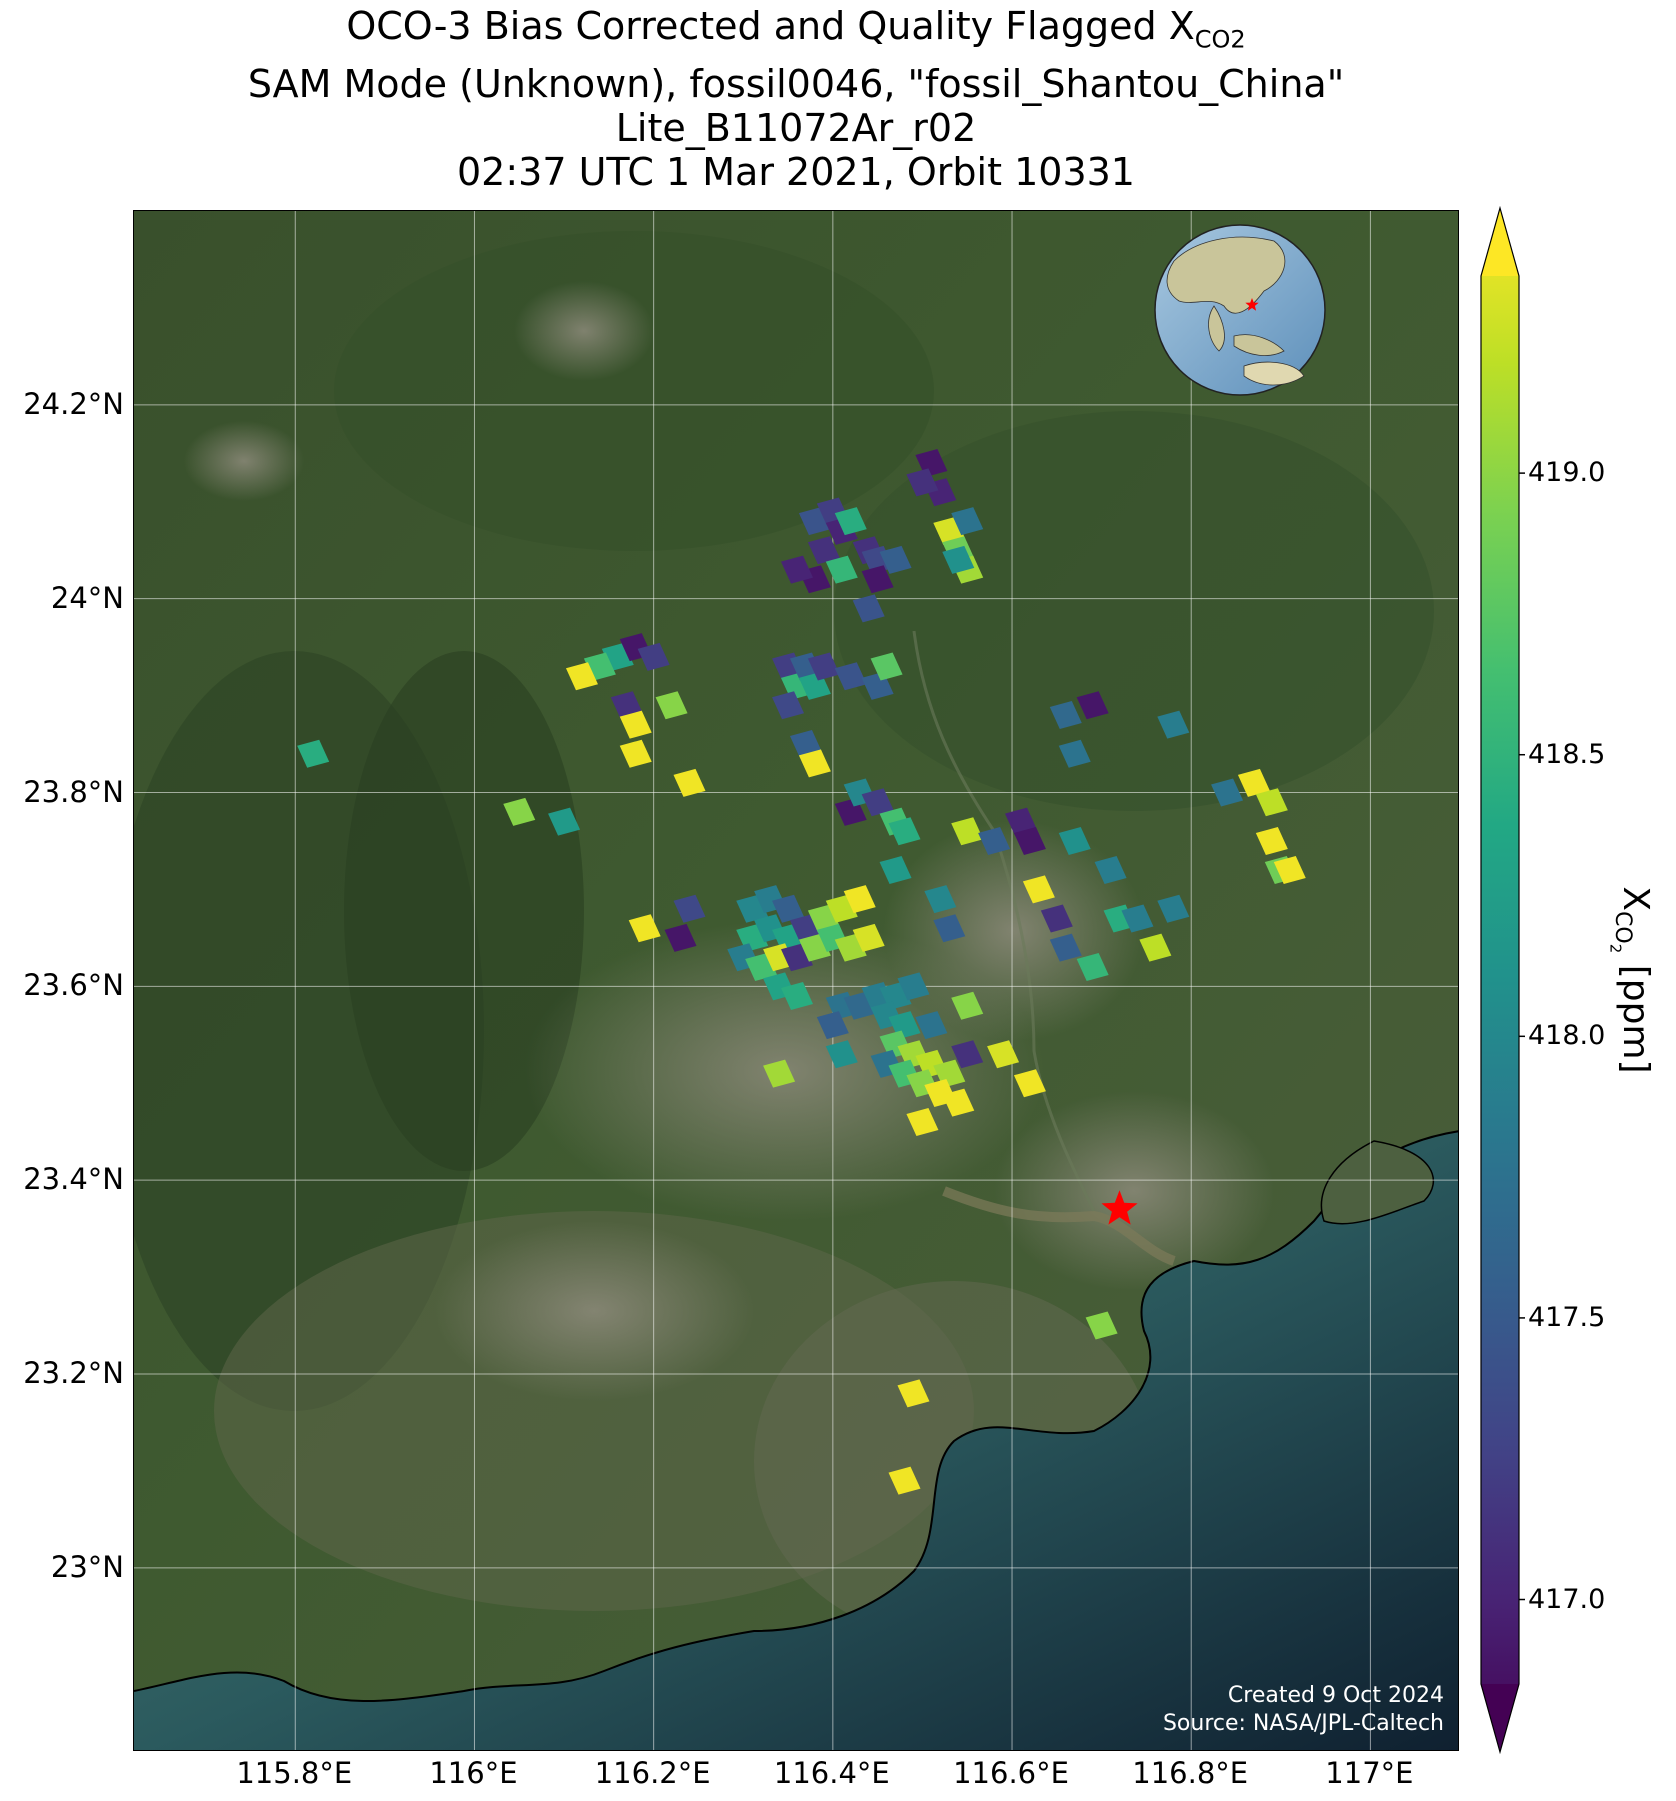  Describe the element at coordinates (1500, 1718) in the screenshot. I see `colorbar-extend-min` at that location.